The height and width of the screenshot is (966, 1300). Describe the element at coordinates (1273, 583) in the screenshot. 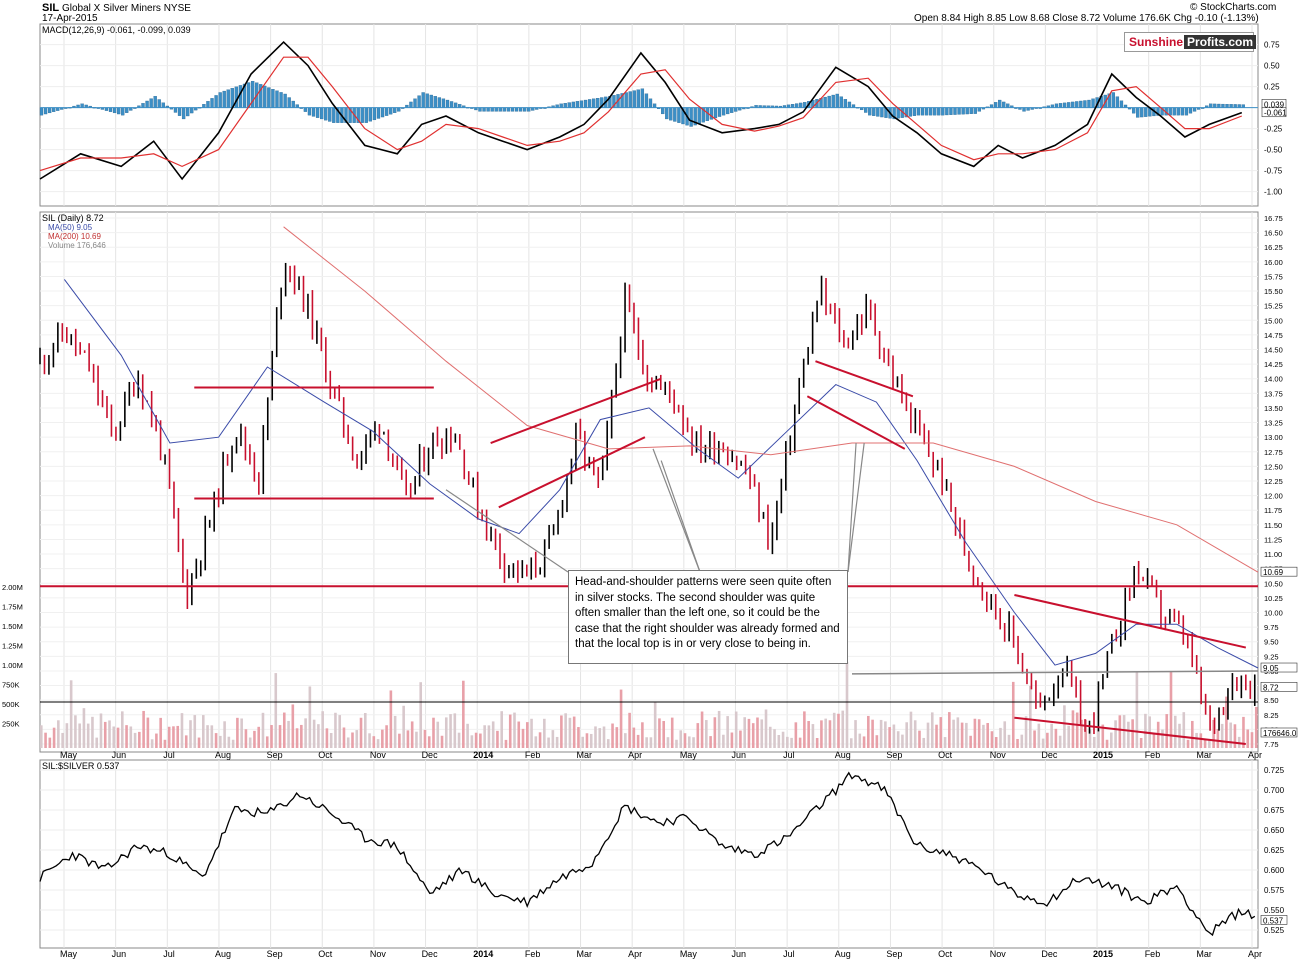

I see `price-tick-label: 10.50` at that location.